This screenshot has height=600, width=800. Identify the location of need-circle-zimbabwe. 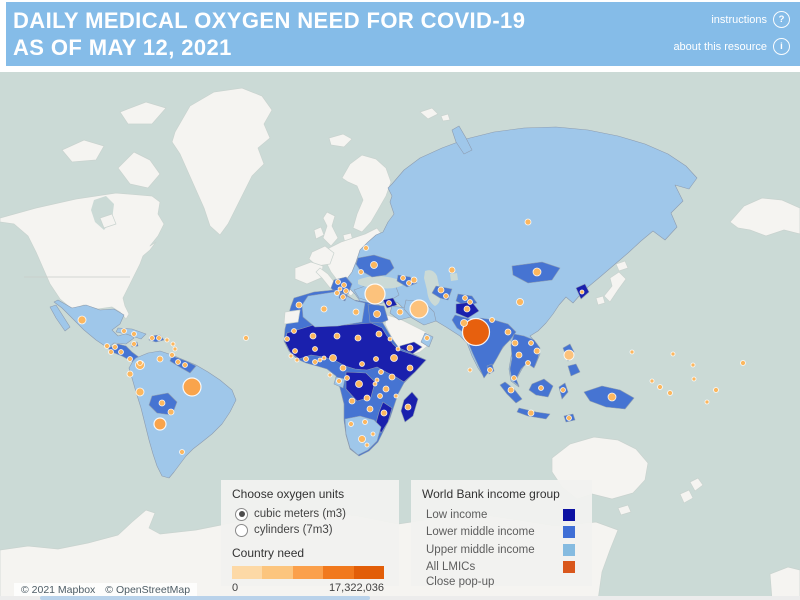
(370, 409).